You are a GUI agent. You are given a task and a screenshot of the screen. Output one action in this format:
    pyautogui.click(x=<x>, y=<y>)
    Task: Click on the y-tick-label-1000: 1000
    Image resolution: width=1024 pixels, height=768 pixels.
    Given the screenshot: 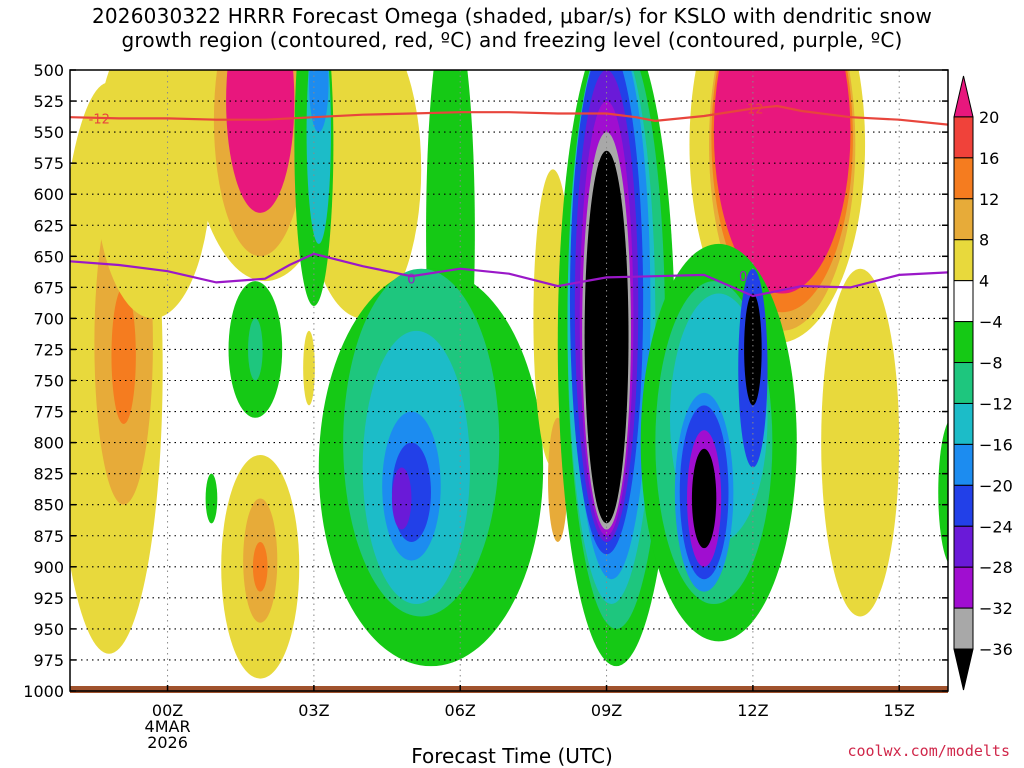 What is the action you would take?
    pyautogui.click(x=43, y=691)
    